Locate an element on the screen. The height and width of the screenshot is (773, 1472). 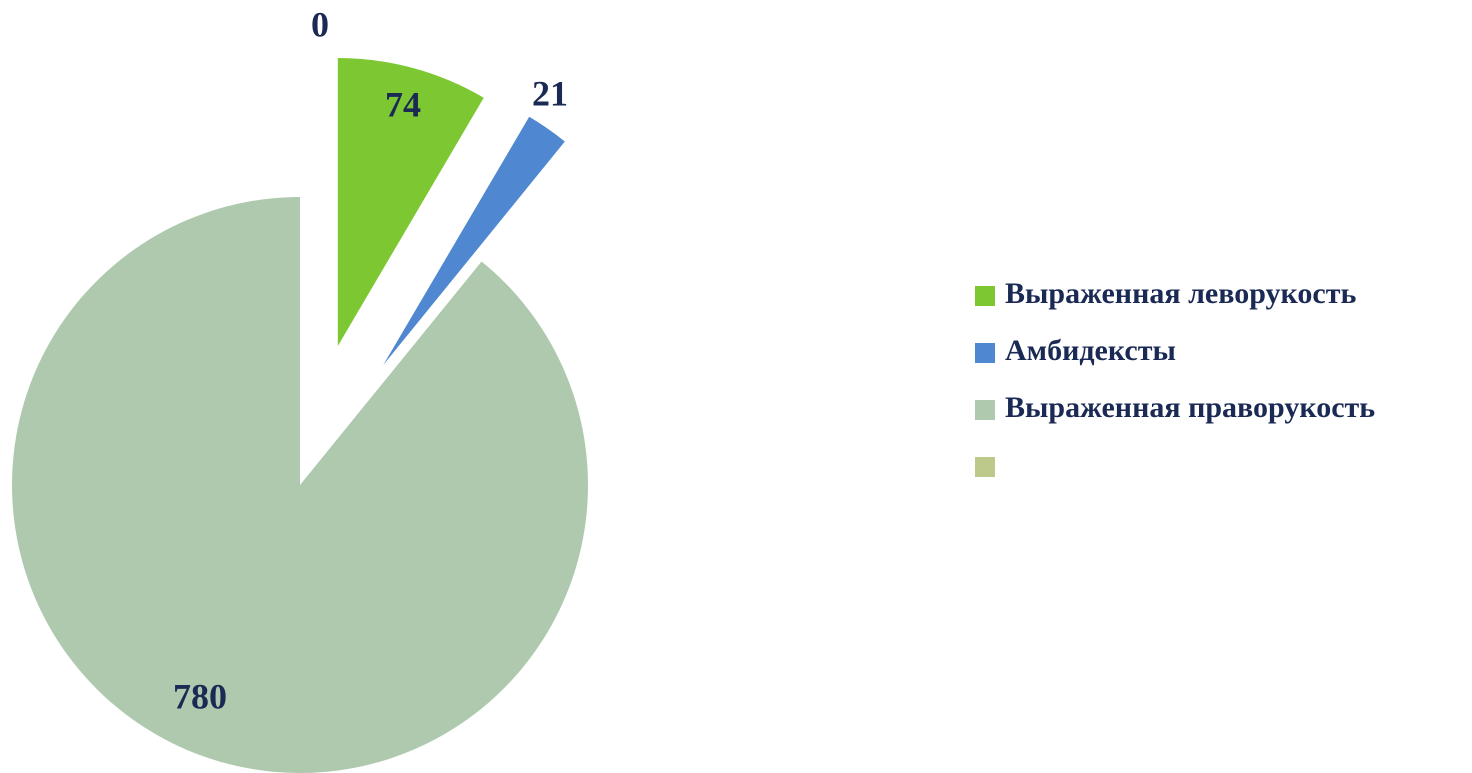
data-label: 21 is located at coordinates (550, 93).